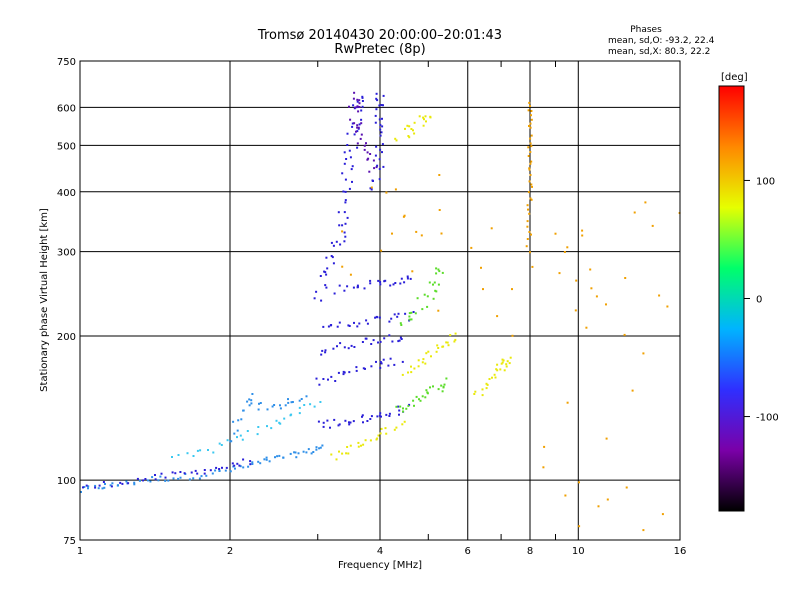 The width and height of the screenshot is (800, 600). What do you see at coordinates (66, 193) in the screenshot?
I see `y-tick-label: 400` at bounding box center [66, 193].